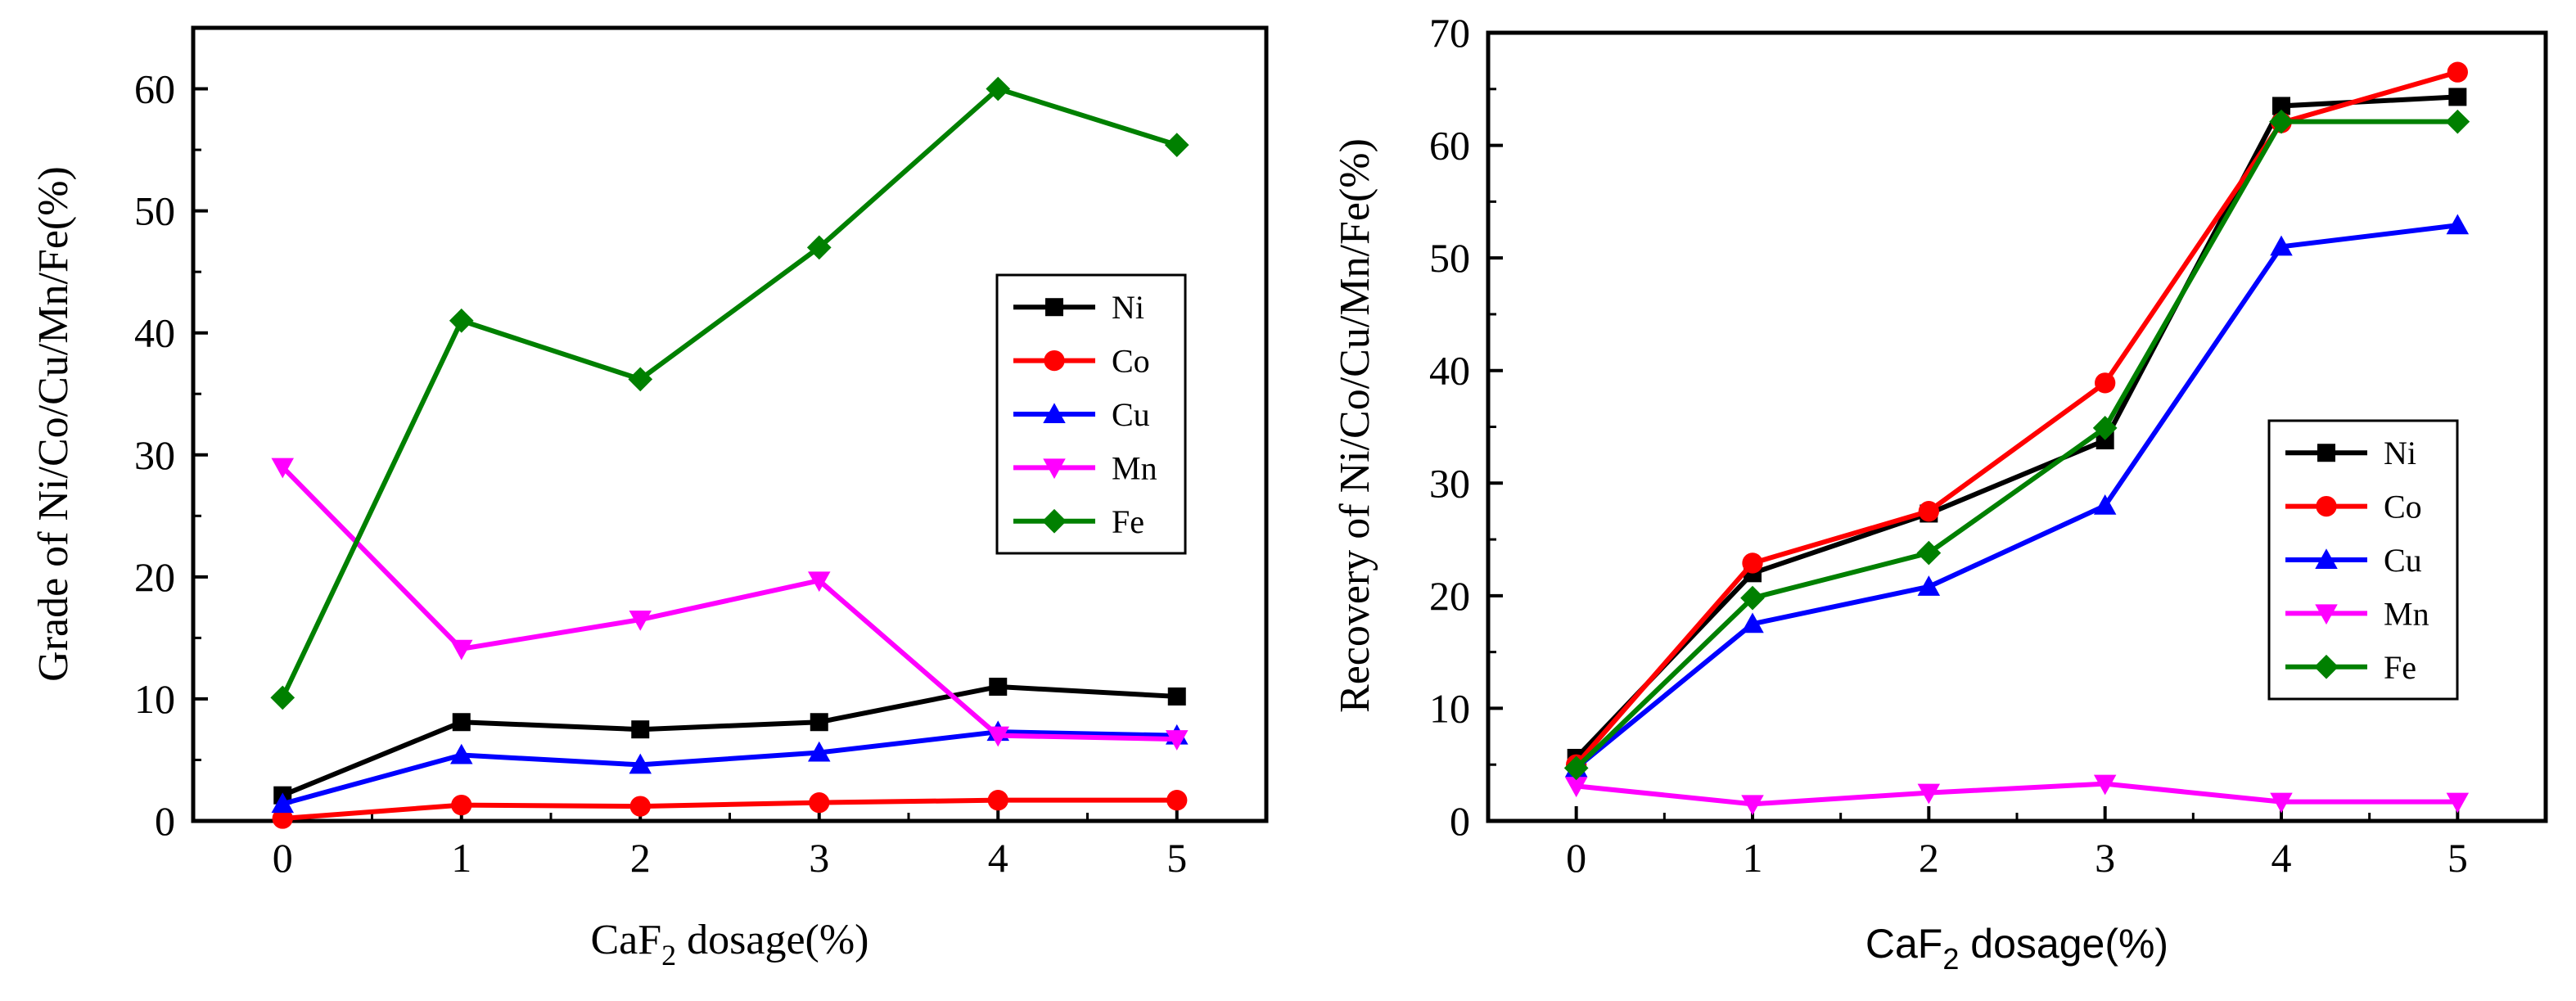  Describe the element at coordinates (1355, 426) in the screenshot. I see `y-axis-title: Recovery of Ni/Co/Cu/Mn/Fe(%)` at that location.